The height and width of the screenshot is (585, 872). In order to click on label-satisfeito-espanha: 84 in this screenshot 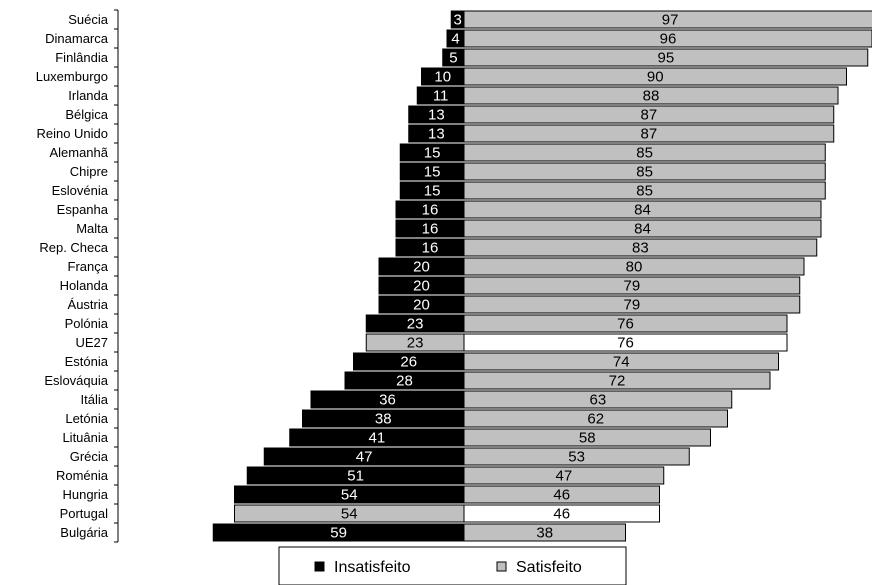, I will do `click(642, 210)`.